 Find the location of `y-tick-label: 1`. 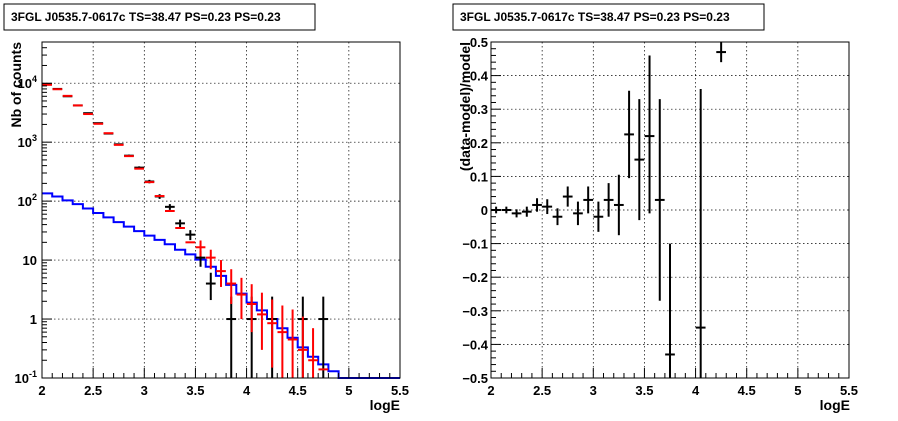

y-tick-label: 1 is located at coordinates (33, 319).